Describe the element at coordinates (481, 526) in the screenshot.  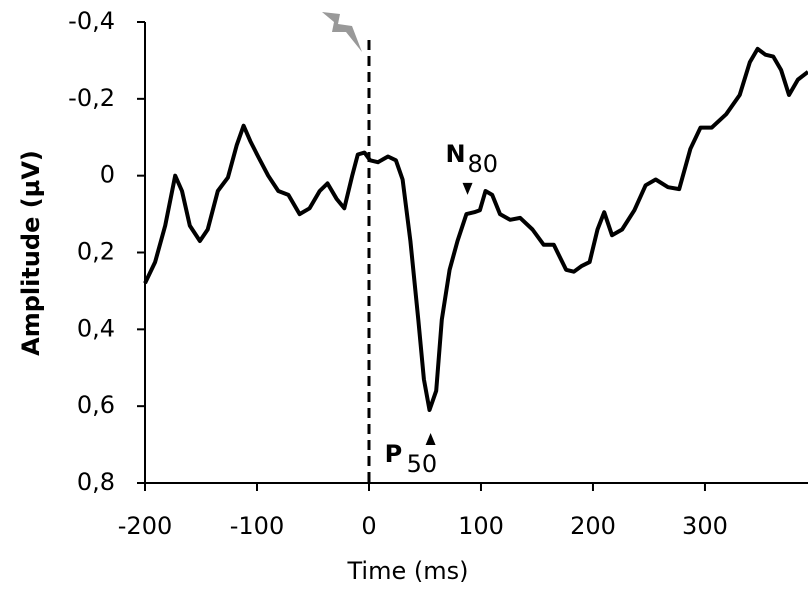
I see `x-tick-label: 100` at that location.